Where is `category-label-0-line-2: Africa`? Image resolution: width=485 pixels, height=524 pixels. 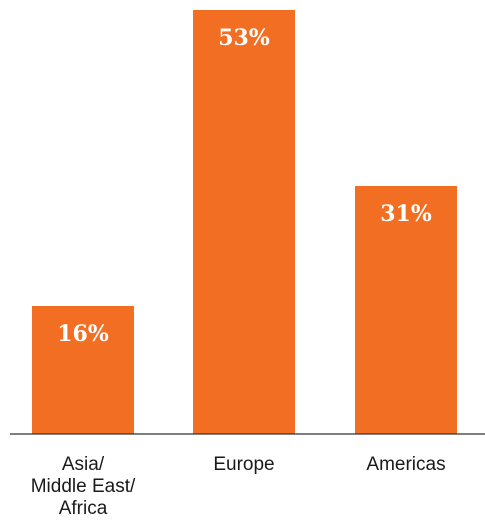
category-label-0-line-2: Africa is located at coordinates (83, 508).